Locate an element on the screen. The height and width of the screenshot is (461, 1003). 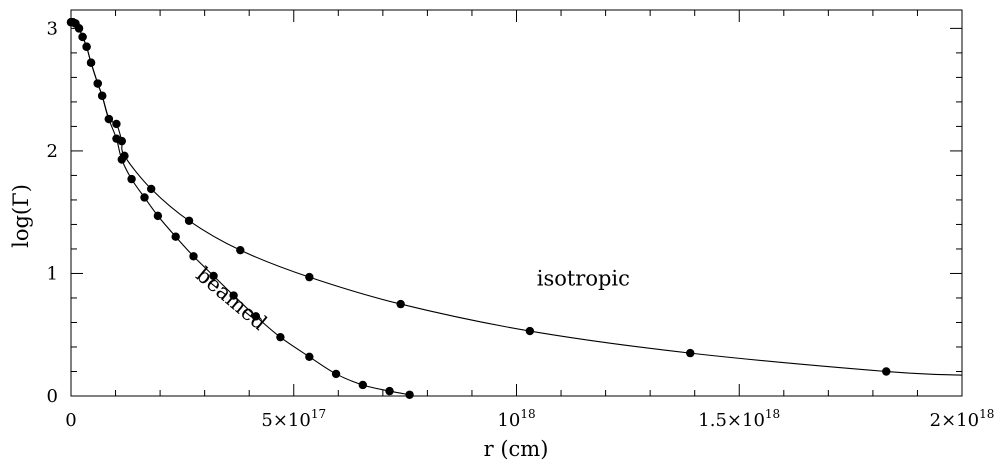
x-tick-label: 1018 is located at coordinates (516, 419).